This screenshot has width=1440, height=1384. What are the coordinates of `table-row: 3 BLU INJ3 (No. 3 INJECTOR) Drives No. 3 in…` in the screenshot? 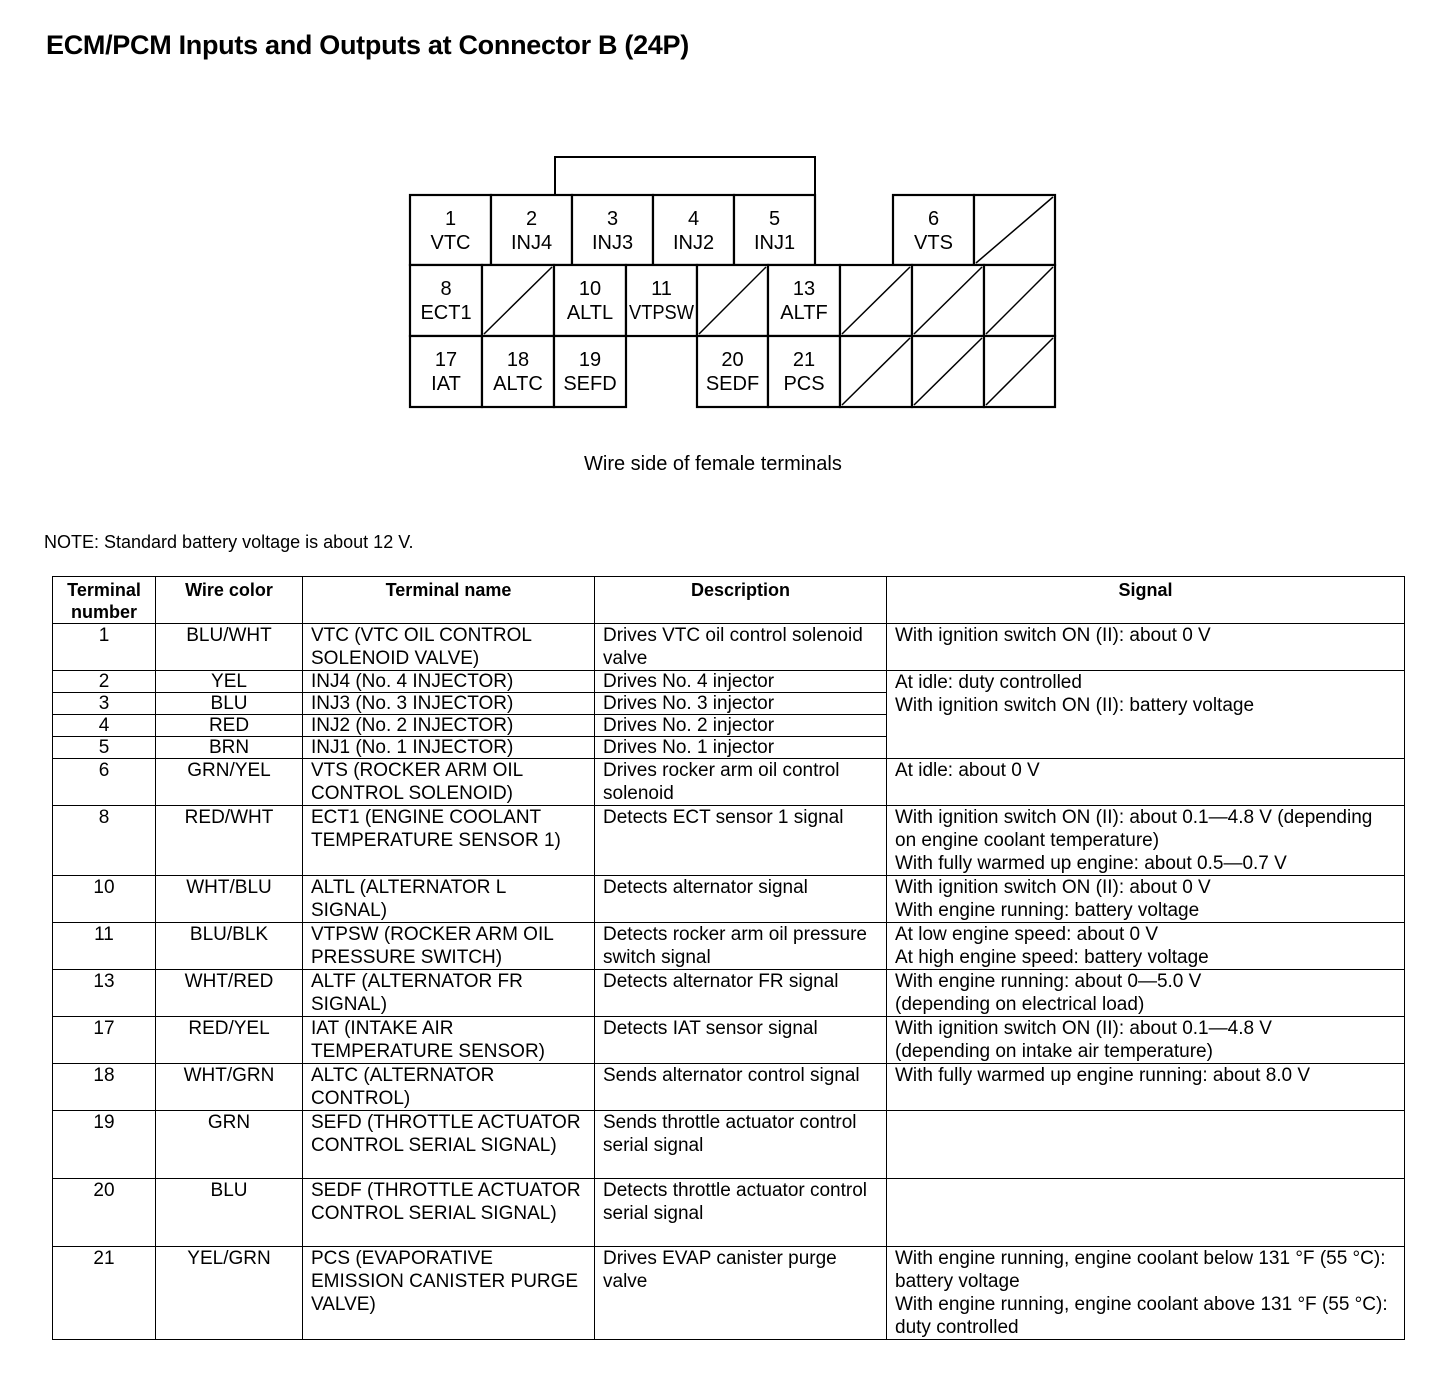 It's located at (728, 703).